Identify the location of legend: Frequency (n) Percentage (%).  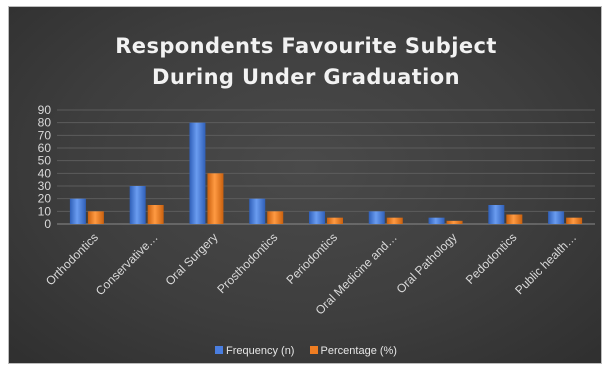
(306, 351).